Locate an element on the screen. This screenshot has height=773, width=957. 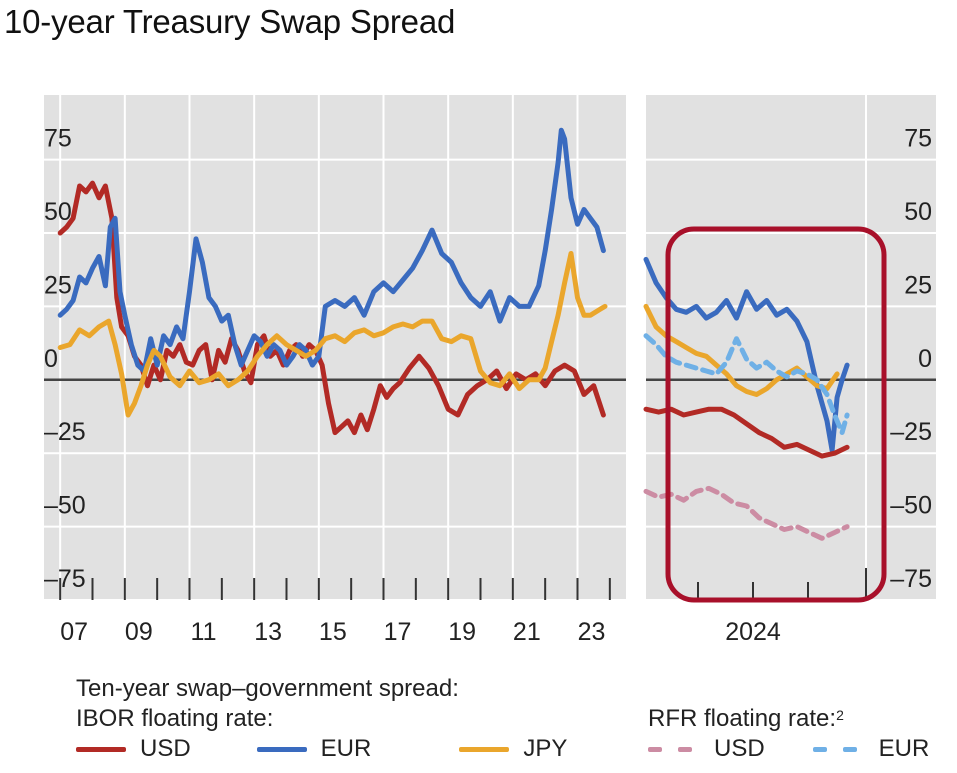
legend-rfr: RFR floating rate:2 USD EUR is located at coordinates (802, 734).